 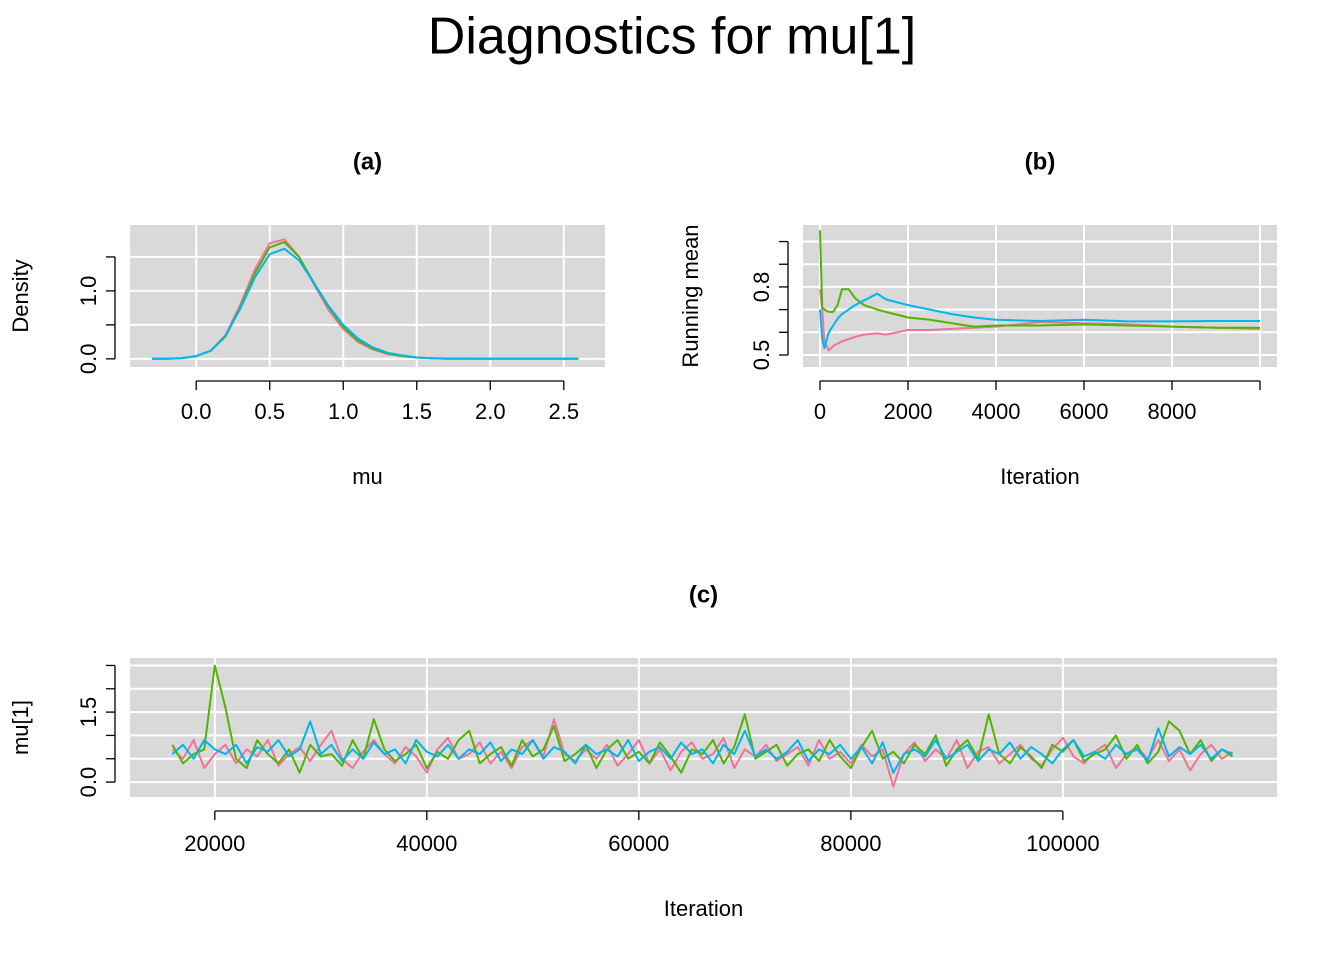 I want to click on y-tick-label: 0.5, so click(x=761, y=355).